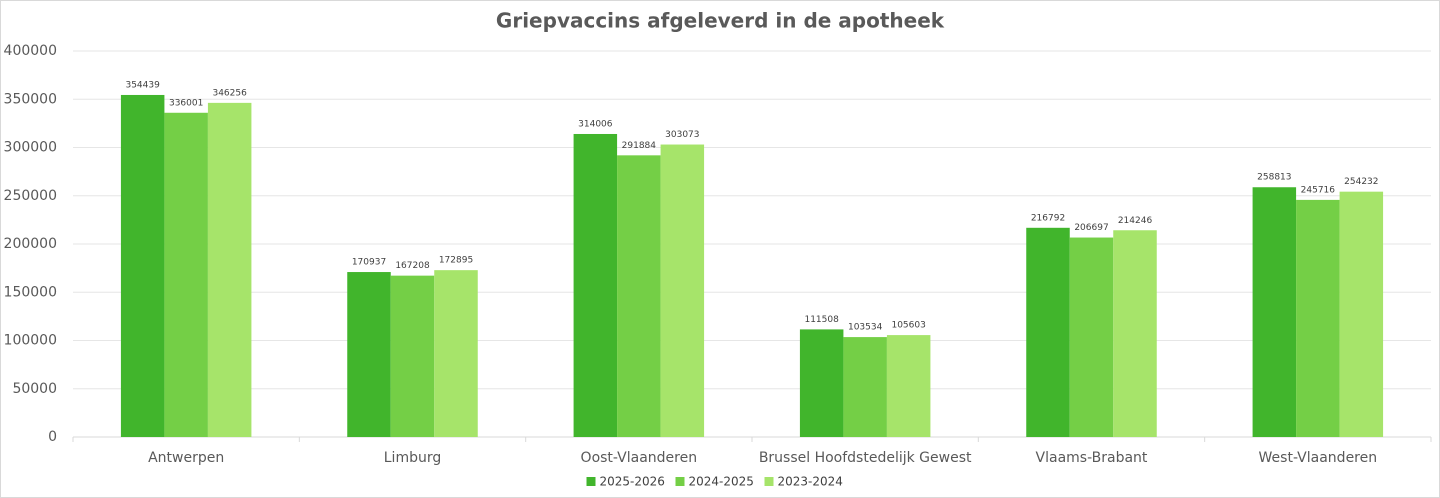  Describe the element at coordinates (810, 482) in the screenshot. I see `legend-label: 2023-2024` at that location.